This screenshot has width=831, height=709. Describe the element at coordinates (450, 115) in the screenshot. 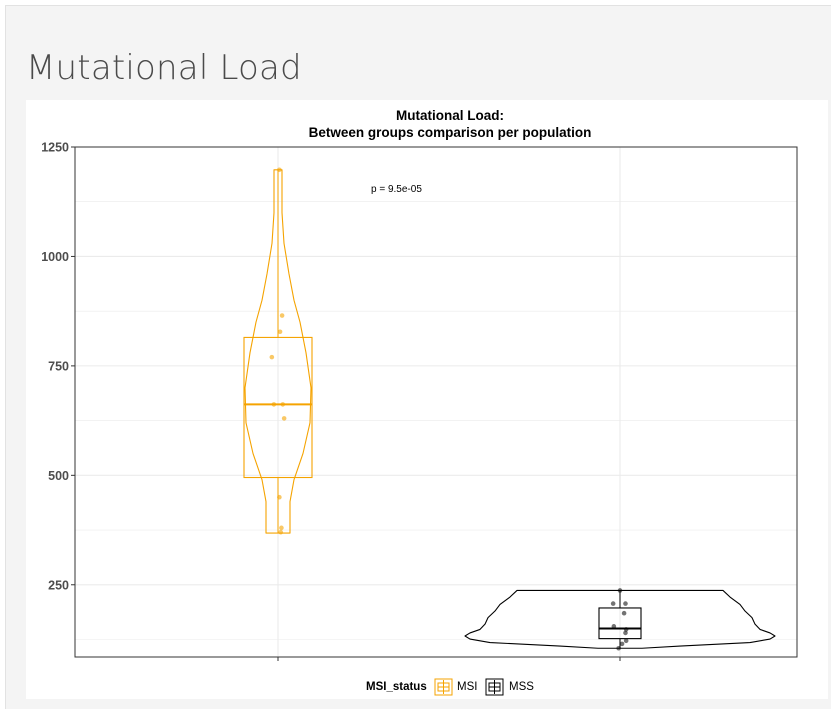

I see `chart-title-line1: Mutational Load:` at that location.